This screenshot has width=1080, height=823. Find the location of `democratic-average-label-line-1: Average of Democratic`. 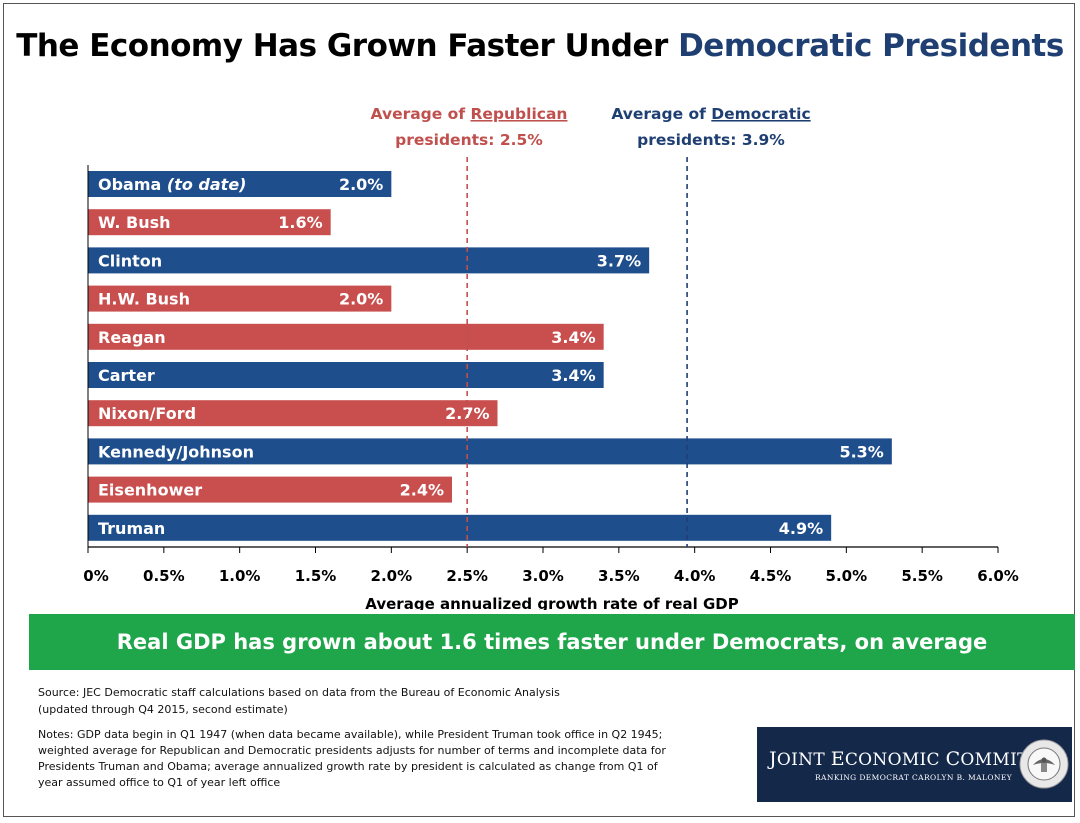

democratic-average-label-line-1: Average of Democratic is located at coordinates (710, 114).